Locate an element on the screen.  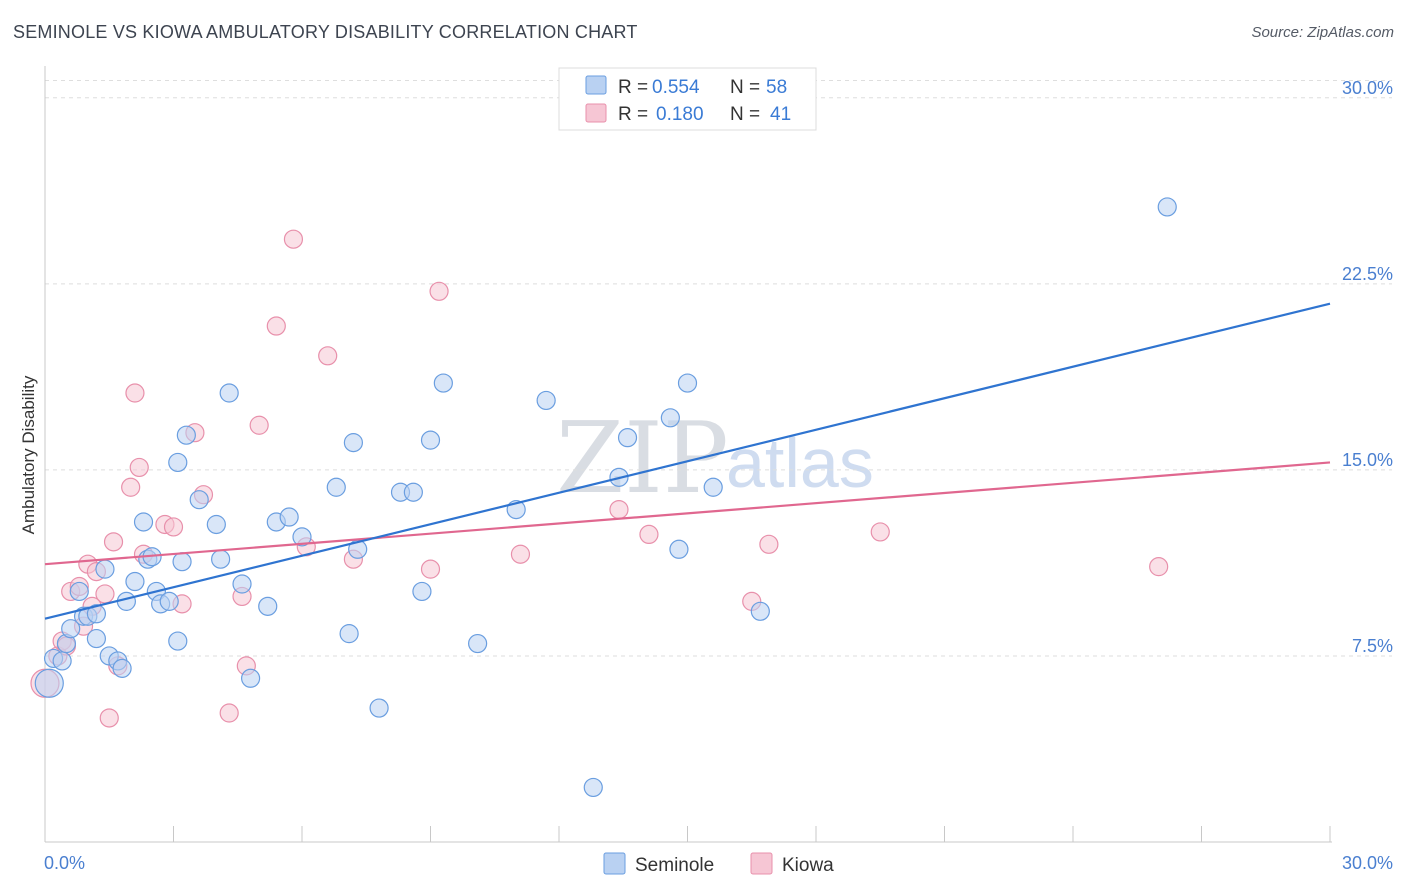
bottom-legend-swatch-seminole is located at coordinates (614, 863).